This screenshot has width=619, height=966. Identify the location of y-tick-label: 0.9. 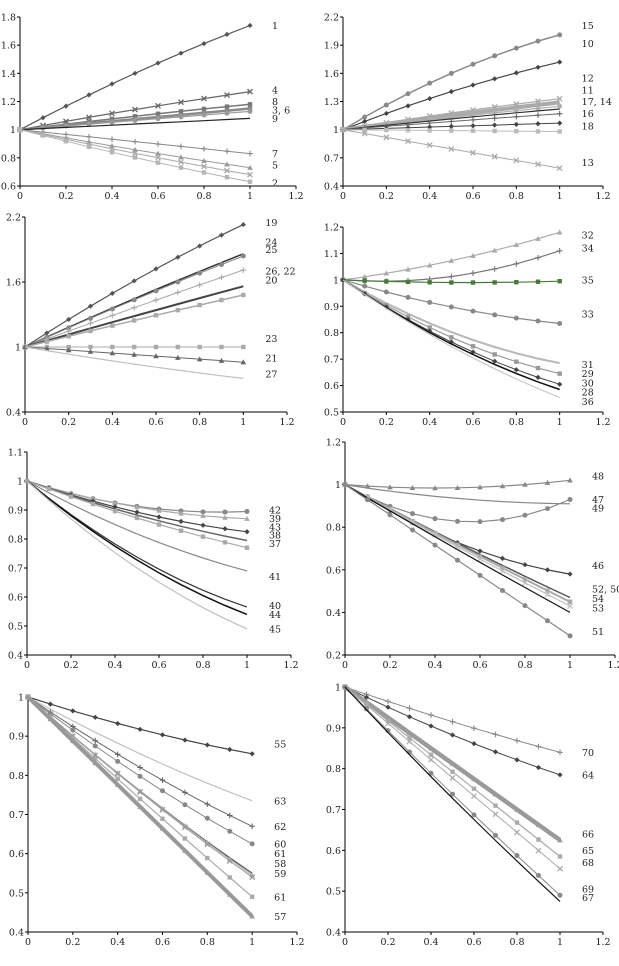
(331, 307).